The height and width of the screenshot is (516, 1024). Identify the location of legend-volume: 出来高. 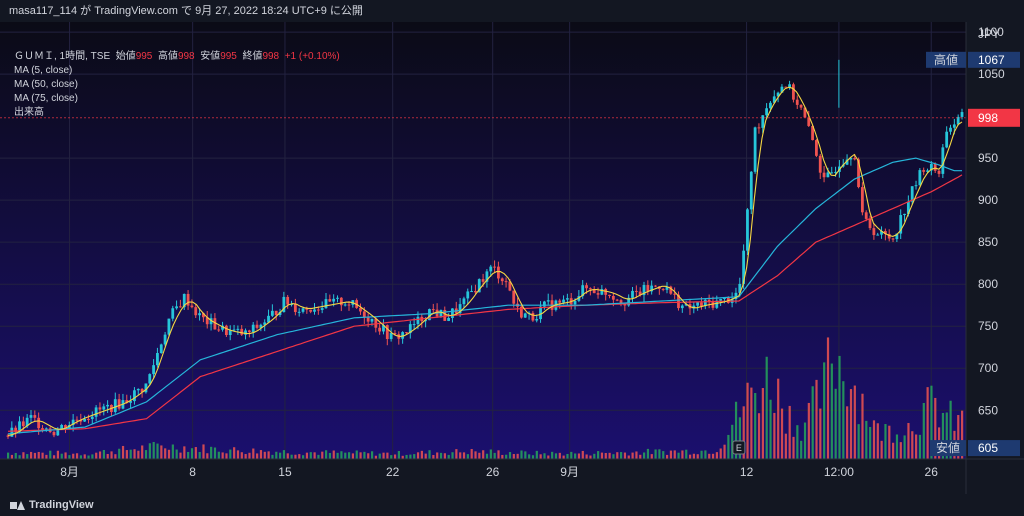
(29, 112).